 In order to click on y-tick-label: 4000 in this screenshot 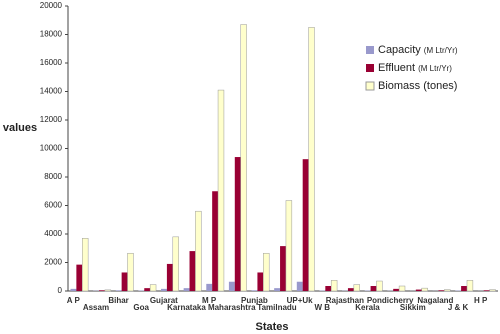, I will do `click(53, 233)`.